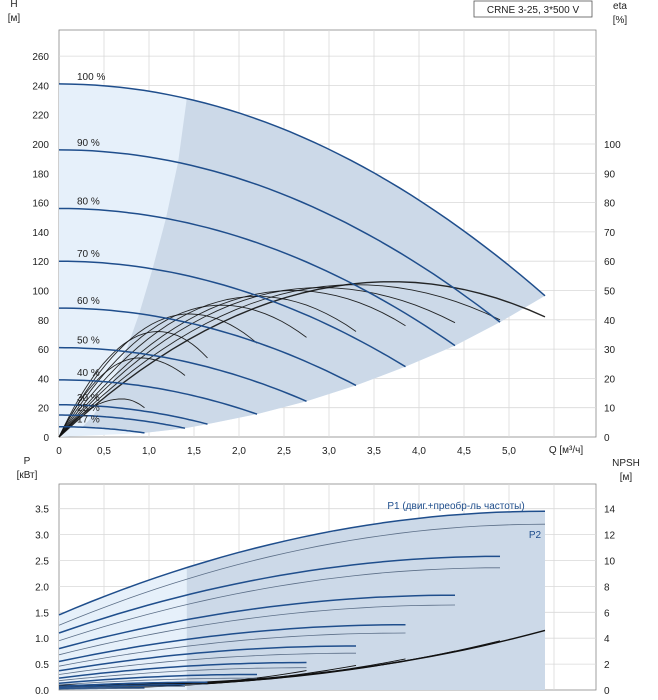 Image resolution: width=658 pixels, height=700 pixels. I want to click on y-right-tick-label: 30, so click(610, 350).